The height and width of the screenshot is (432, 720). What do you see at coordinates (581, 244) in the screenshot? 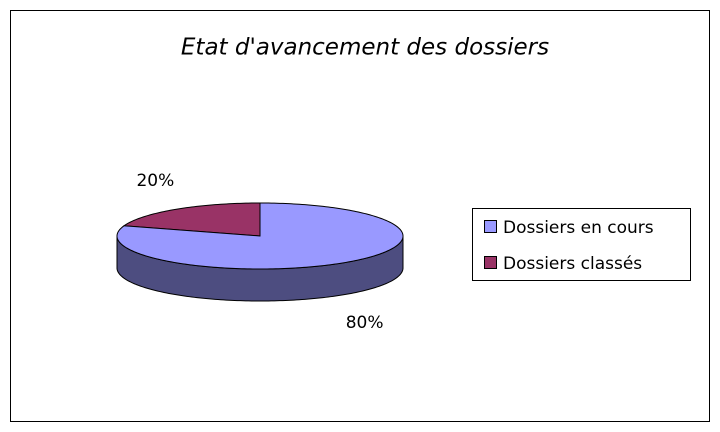
I see `legend-box` at bounding box center [581, 244].